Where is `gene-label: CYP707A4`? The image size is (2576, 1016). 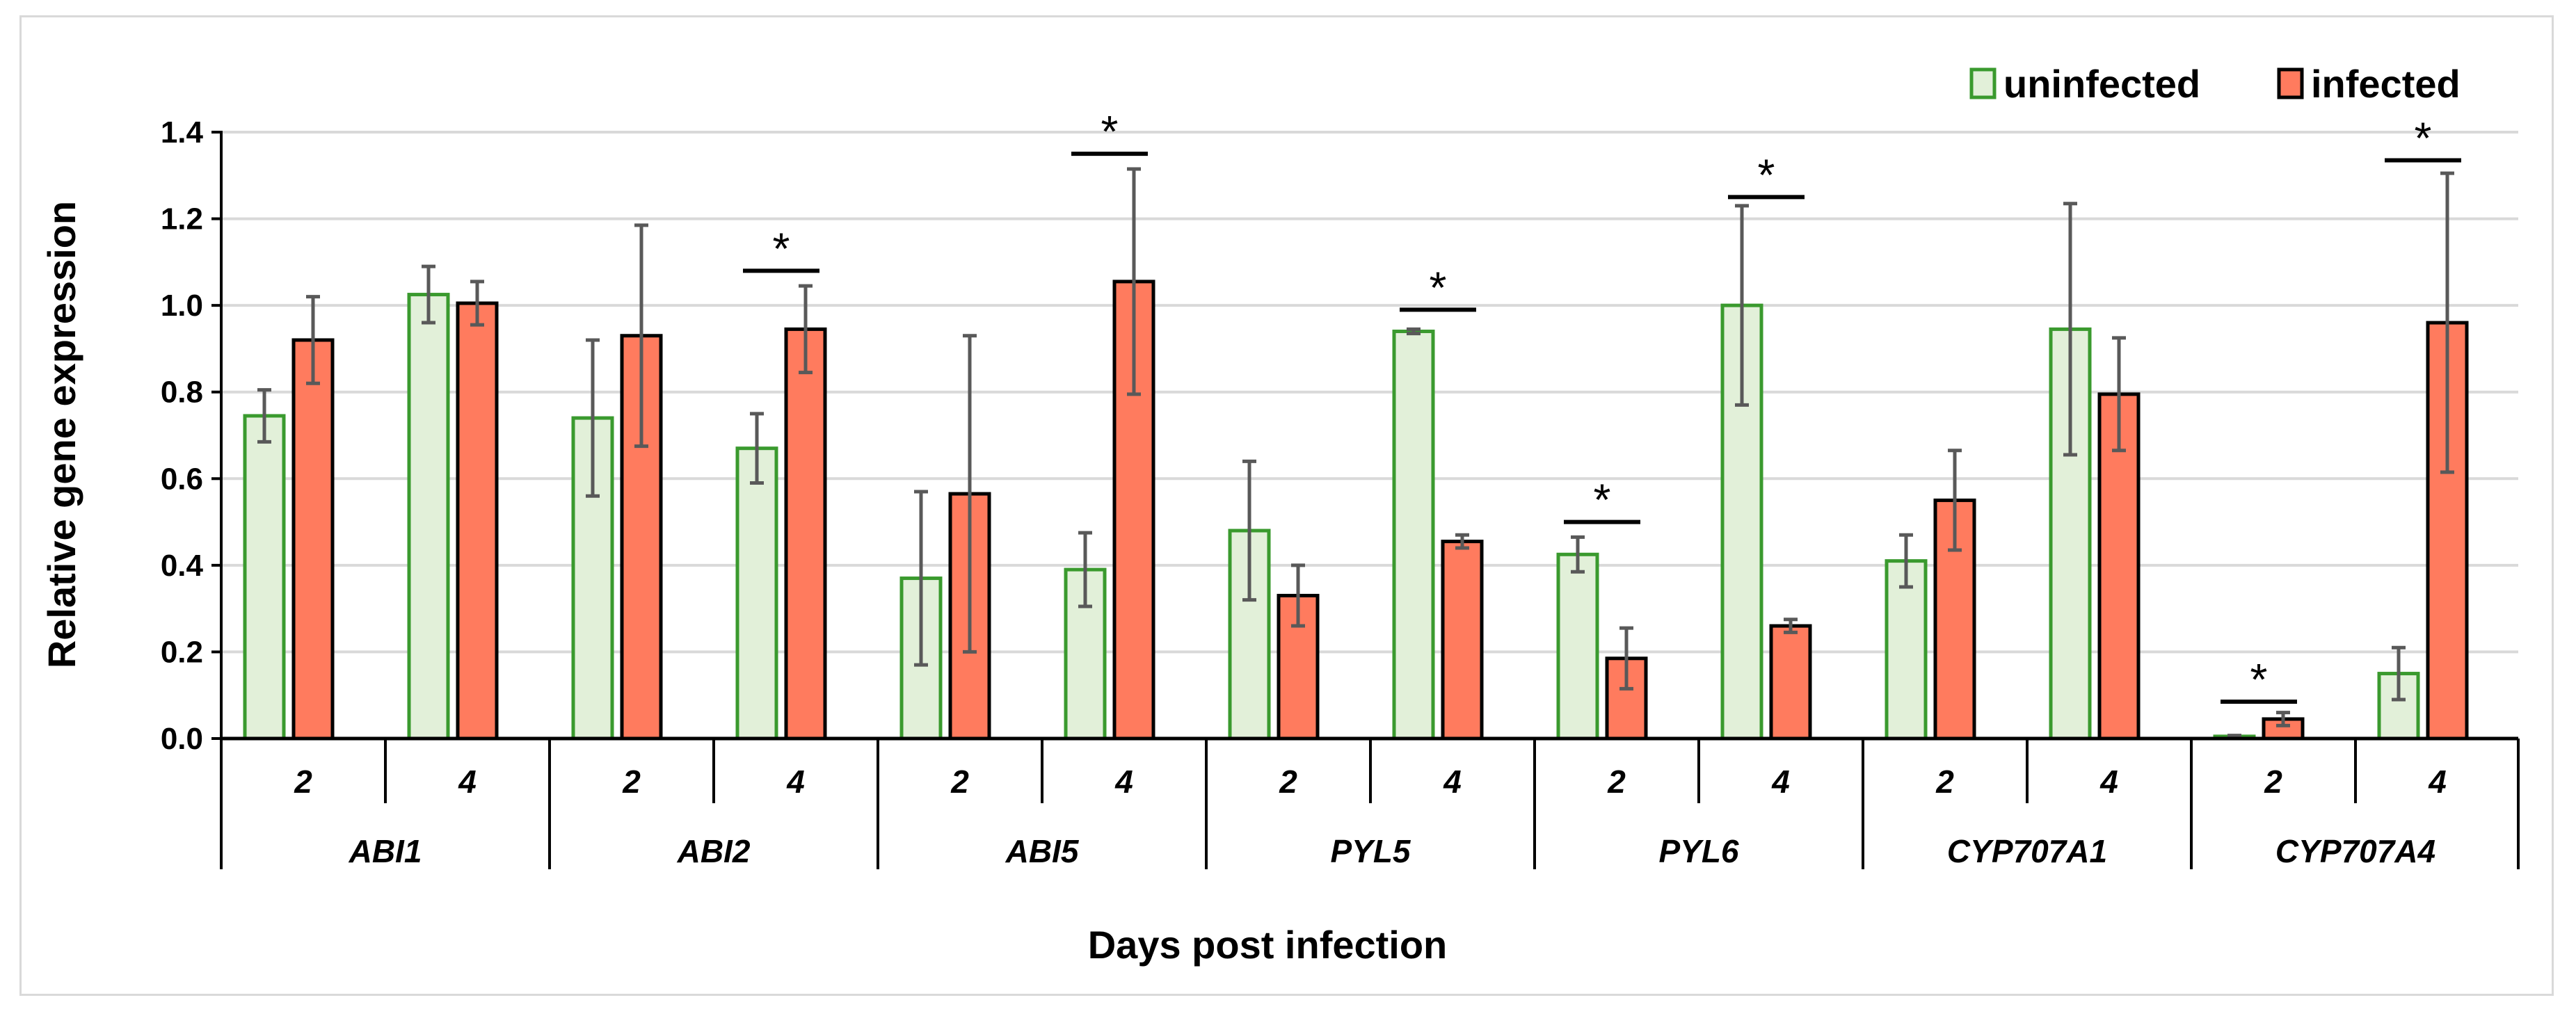 gene-label: CYP707A4 is located at coordinates (2355, 851).